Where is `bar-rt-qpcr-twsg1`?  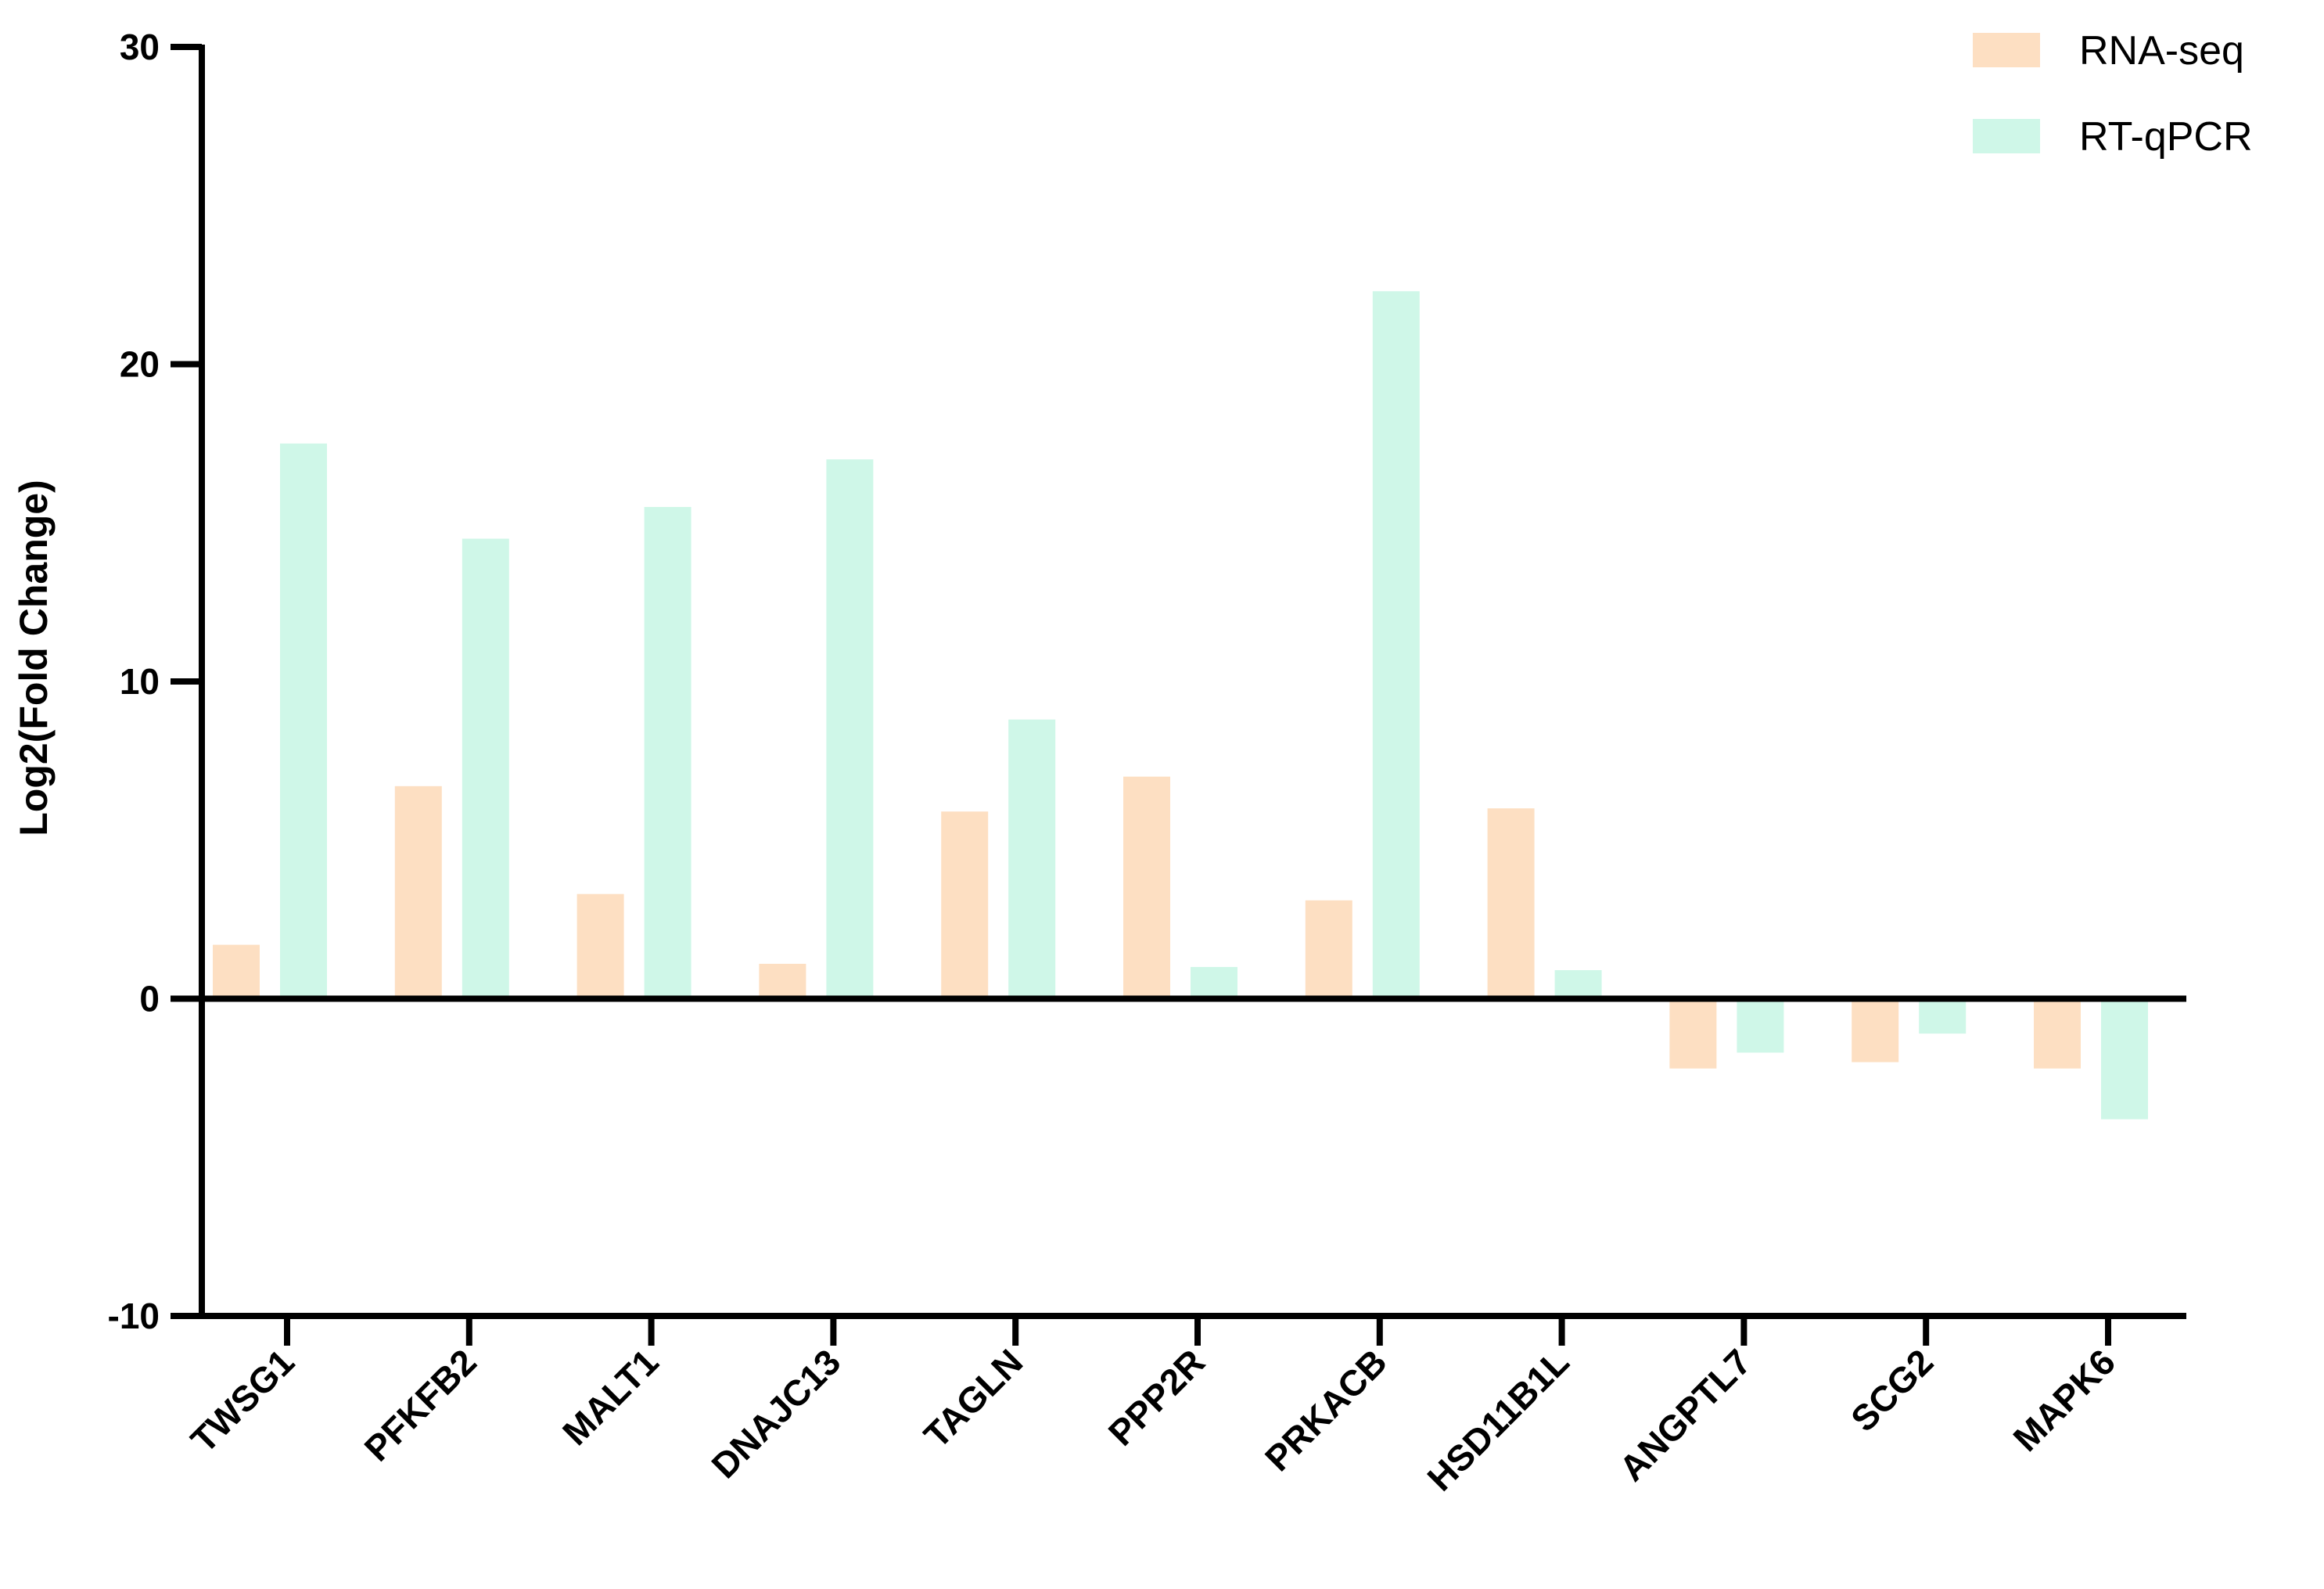
bar-rt-qpcr-twsg1 is located at coordinates (304, 721).